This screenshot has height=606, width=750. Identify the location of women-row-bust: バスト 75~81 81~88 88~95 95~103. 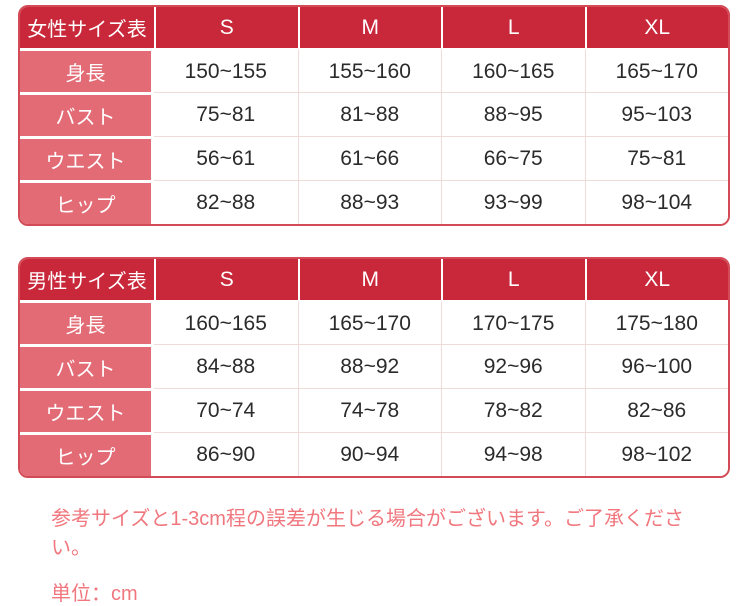
(374, 114).